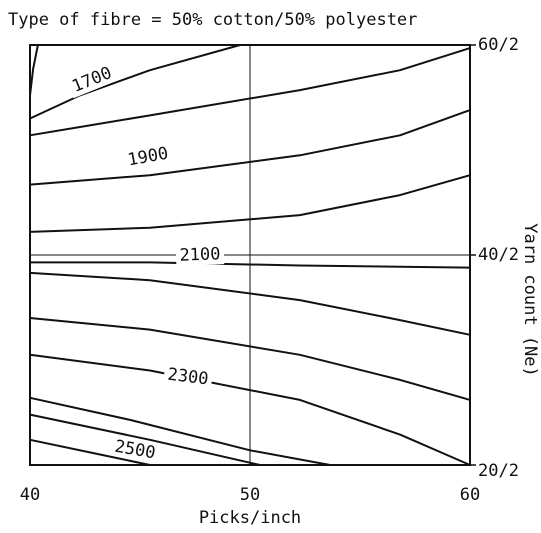 Image resolution: width=541 pixels, height=533 pixels. What do you see at coordinates (250, 518) in the screenshot?
I see `x-axis-label: Picks/inch` at bounding box center [250, 518].